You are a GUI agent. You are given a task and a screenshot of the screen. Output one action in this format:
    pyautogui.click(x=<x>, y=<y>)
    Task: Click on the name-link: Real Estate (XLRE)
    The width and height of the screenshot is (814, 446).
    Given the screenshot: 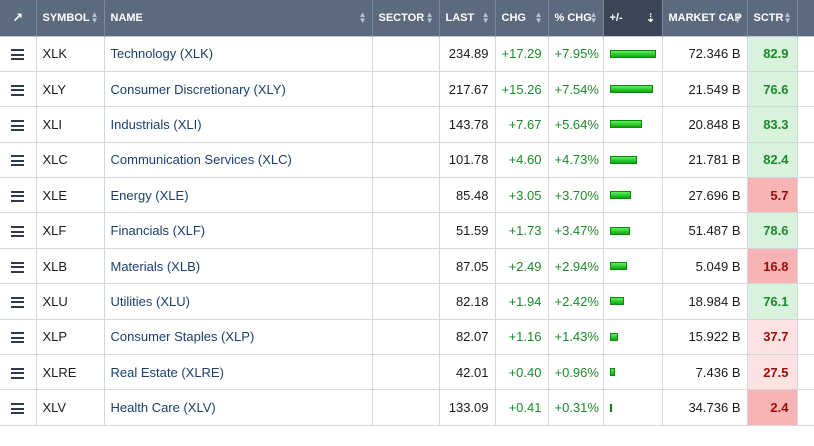 What is the action you would take?
    pyautogui.click(x=238, y=372)
    